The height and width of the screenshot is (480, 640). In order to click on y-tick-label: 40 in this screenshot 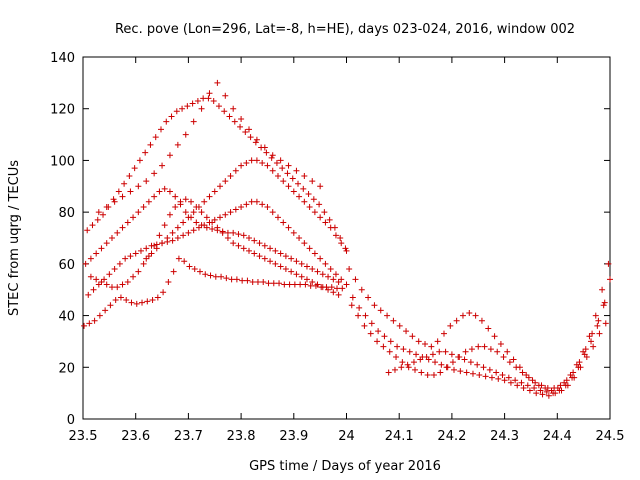, I will do `click(66, 317)`.